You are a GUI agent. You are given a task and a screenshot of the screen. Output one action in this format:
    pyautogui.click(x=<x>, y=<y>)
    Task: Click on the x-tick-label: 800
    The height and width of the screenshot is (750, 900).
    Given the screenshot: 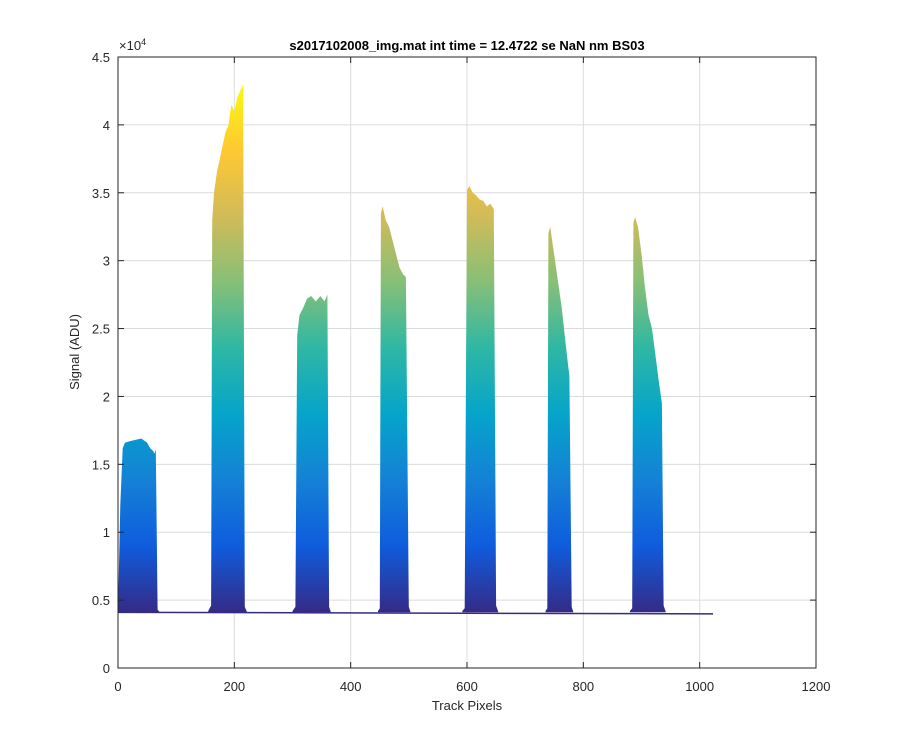 What is the action you would take?
    pyautogui.click(x=583, y=686)
    